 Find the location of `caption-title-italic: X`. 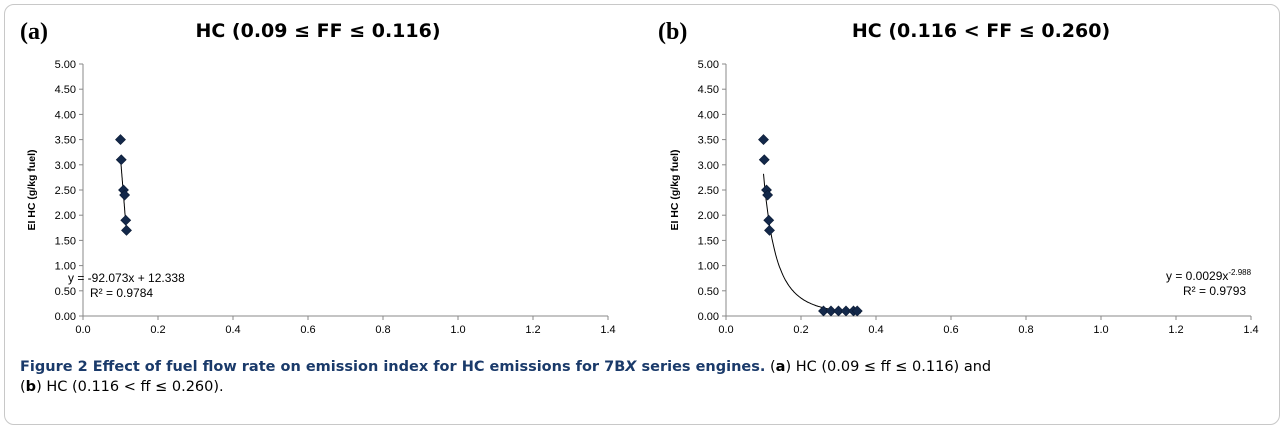

caption-title-italic: X is located at coordinates (631, 367).